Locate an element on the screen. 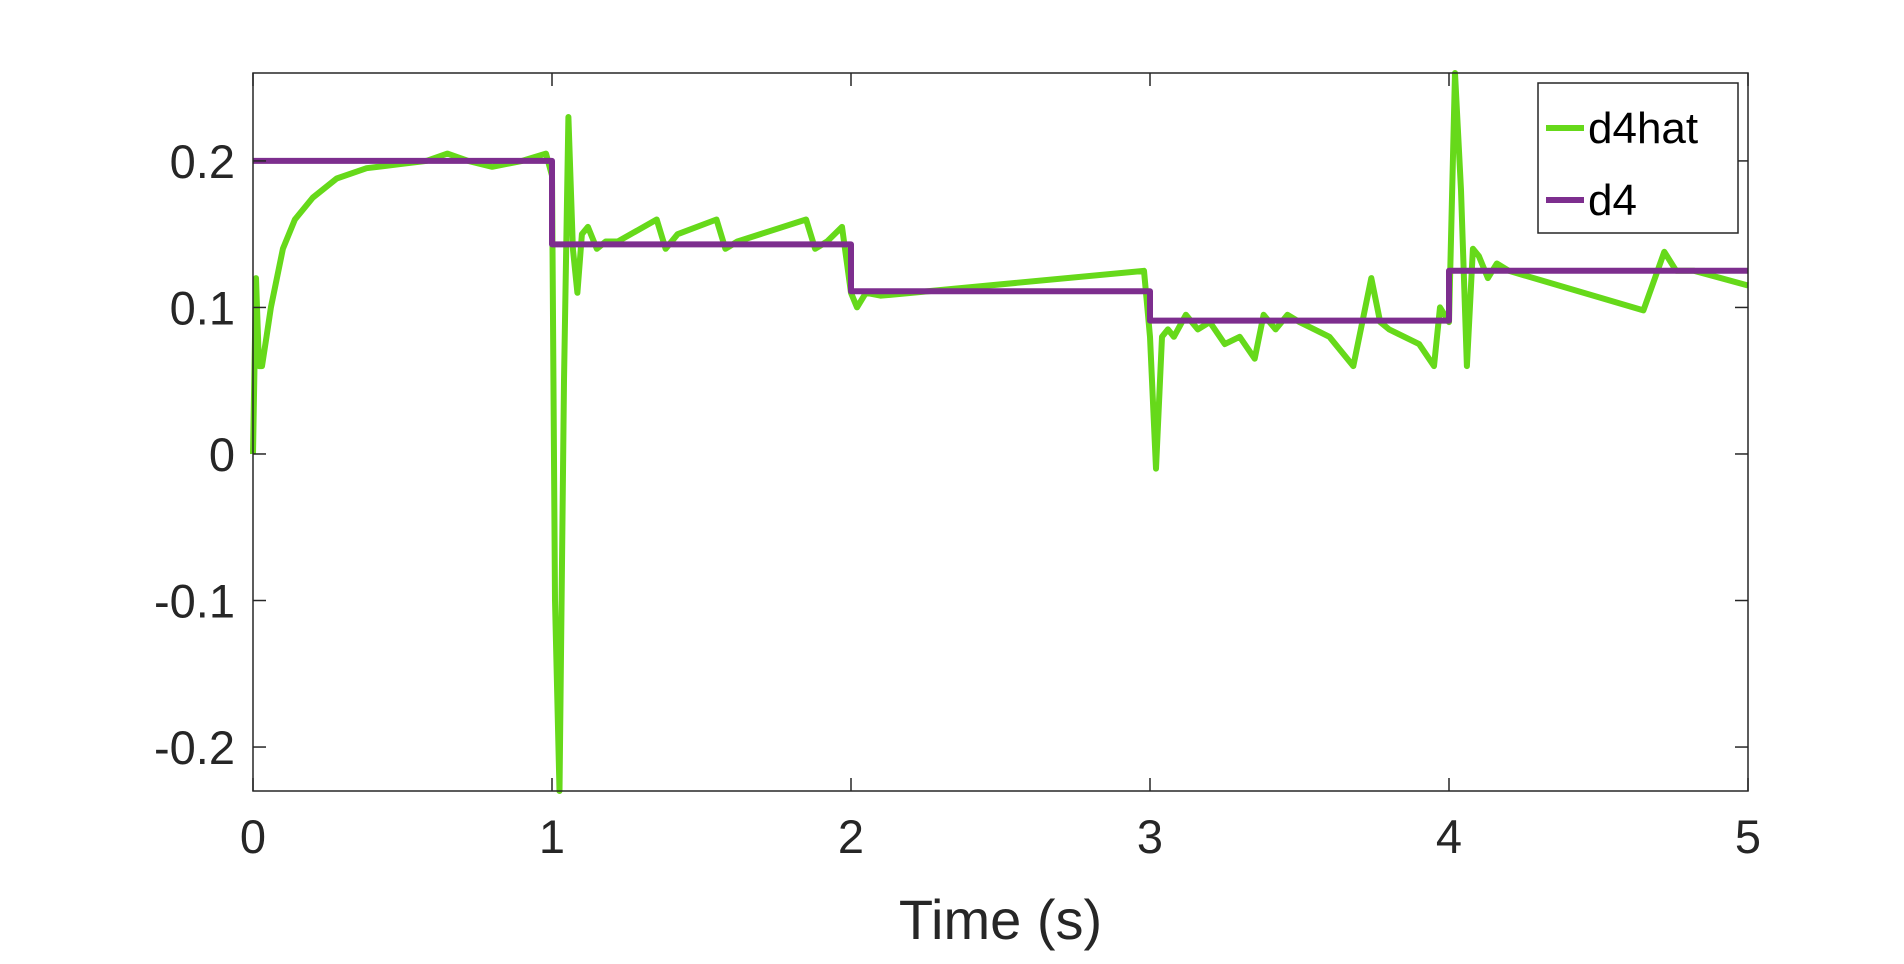 This screenshot has width=1904, height=964. x-axis-title: Time (s) is located at coordinates (1000, 919).